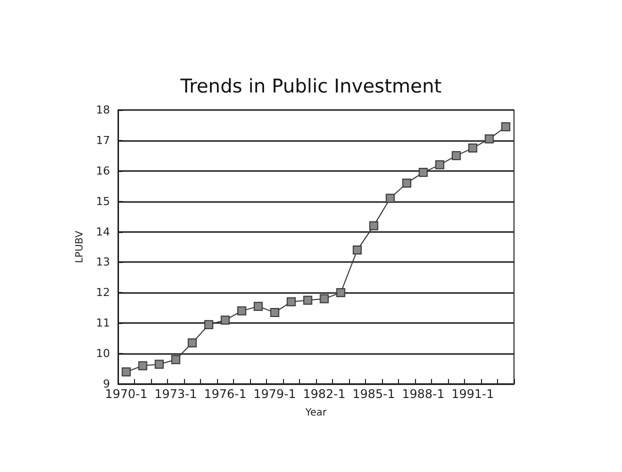 This screenshot has height=472, width=622. I want to click on y-tick-label: 13, so click(103, 262).